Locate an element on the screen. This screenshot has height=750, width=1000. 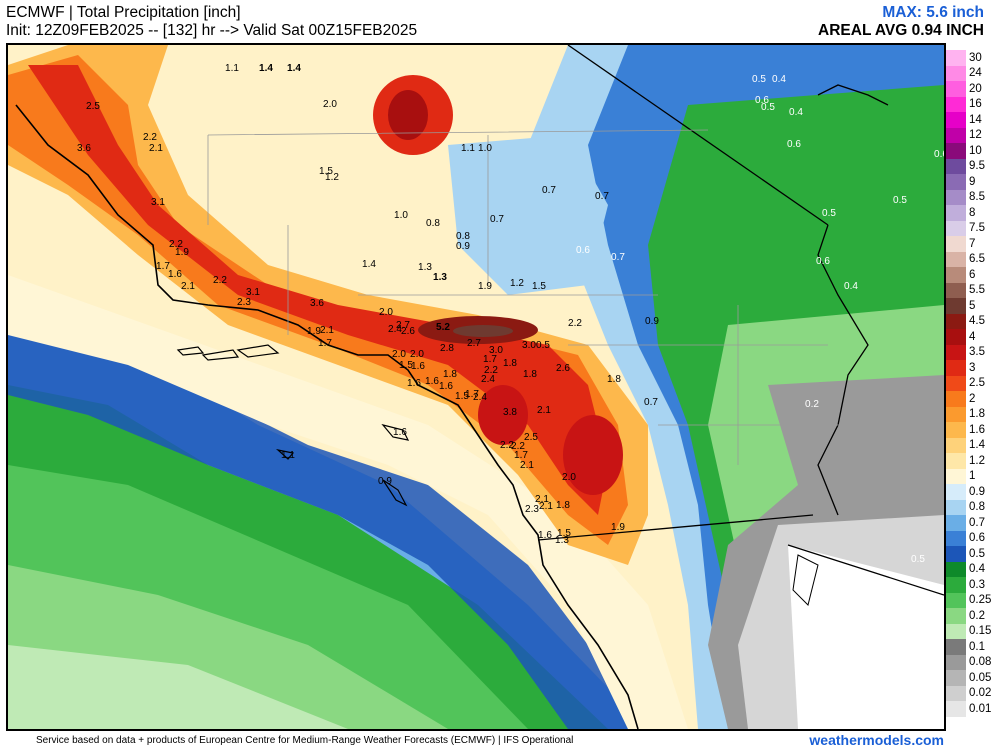
legend-row: 0.05 is located at coordinates (973, 678).